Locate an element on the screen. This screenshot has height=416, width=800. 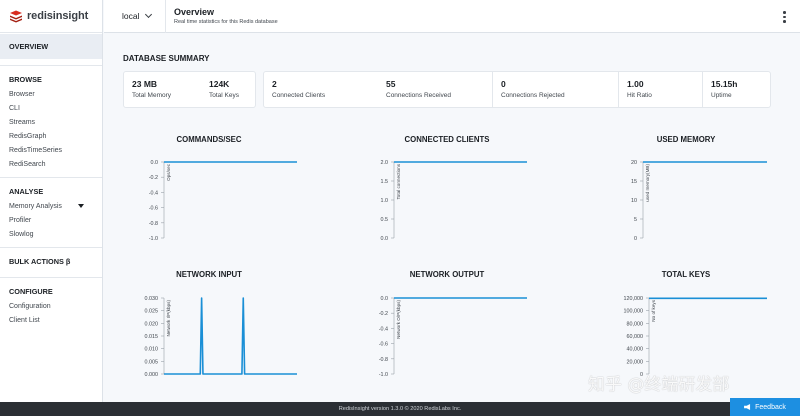
sidebar-item-redistimeseries: RedisTimeSeries is located at coordinates (36, 150).